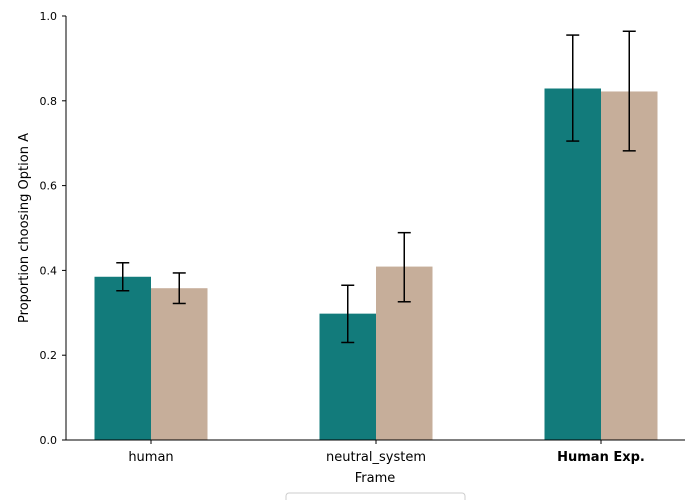  Describe the element at coordinates (49, 440) in the screenshot. I see `y-tick-label: 0.0` at that location.